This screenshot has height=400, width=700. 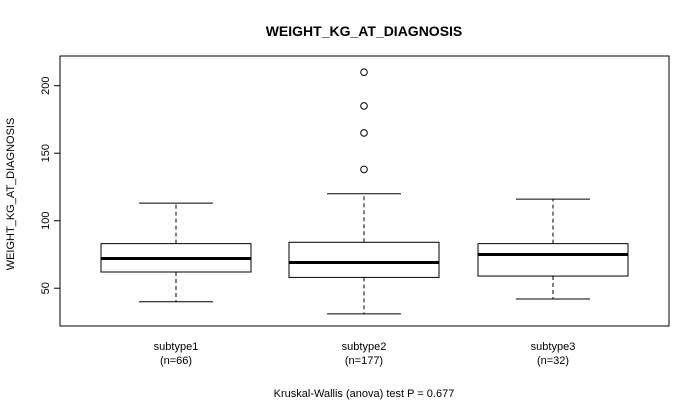 What do you see at coordinates (176, 347) in the screenshot?
I see `x-category-label: subtype1` at bounding box center [176, 347].